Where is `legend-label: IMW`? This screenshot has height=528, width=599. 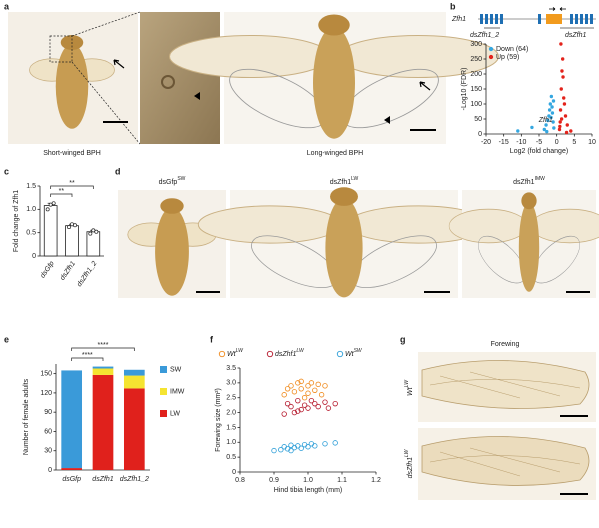 legend-label: IMW is located at coordinates (177, 391).